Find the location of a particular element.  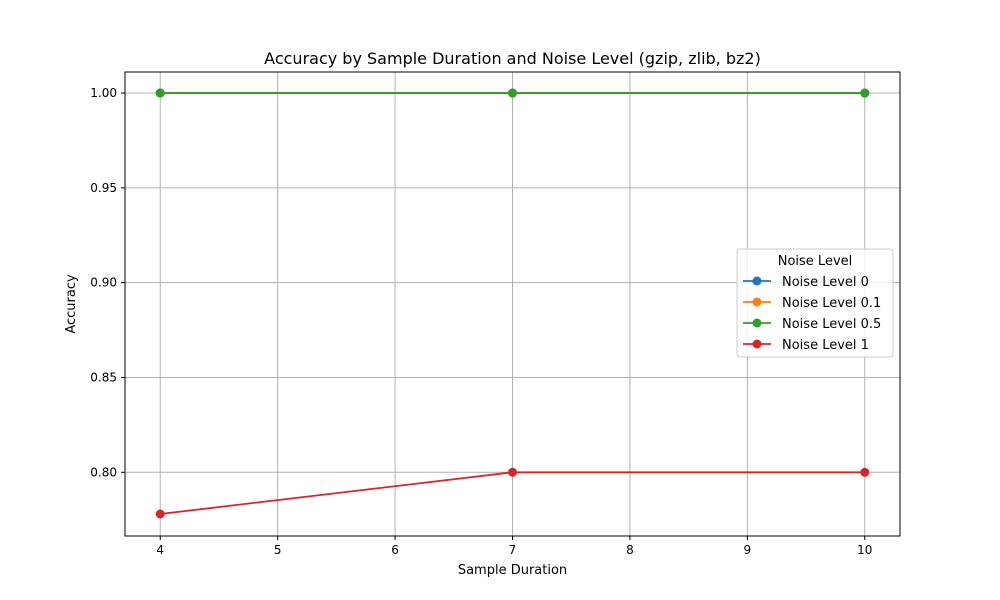

x-tick-label: 10 is located at coordinates (864, 550).